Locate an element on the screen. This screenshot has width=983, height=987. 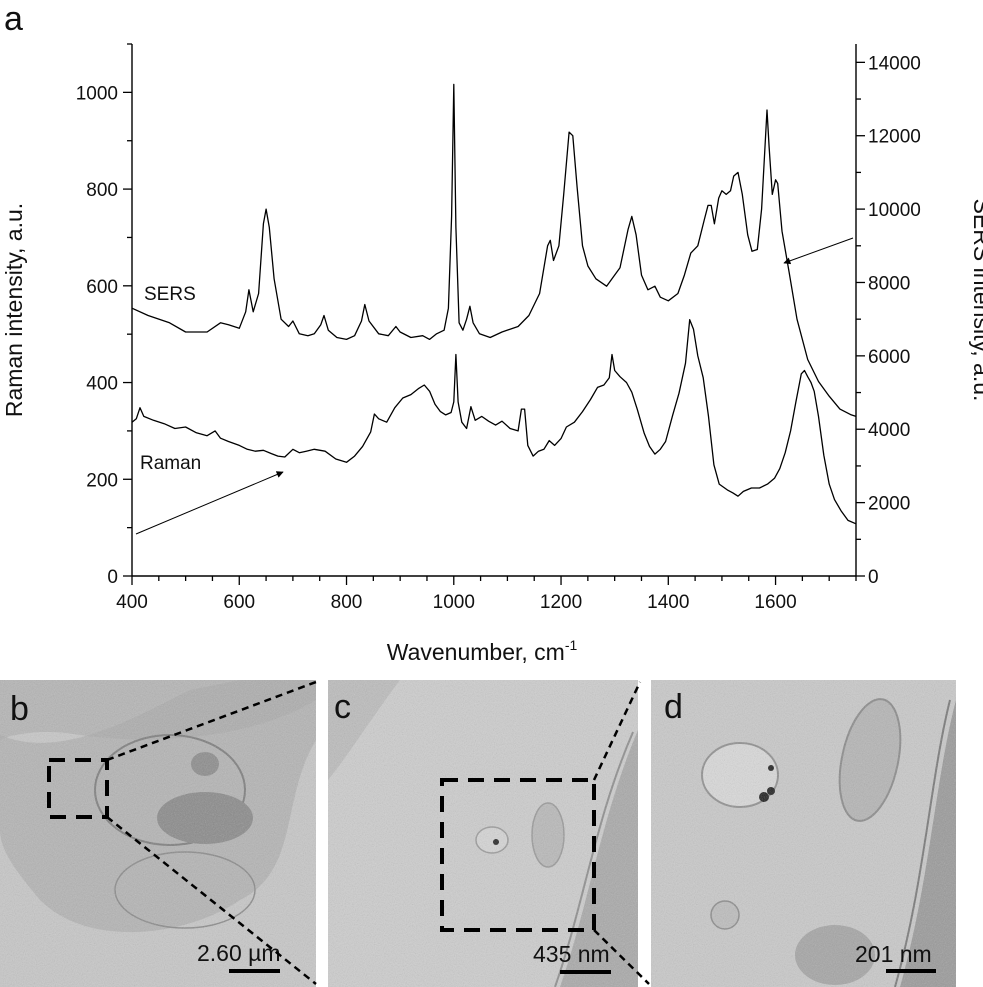
panel-label-a: a is located at coordinates (13, 19).